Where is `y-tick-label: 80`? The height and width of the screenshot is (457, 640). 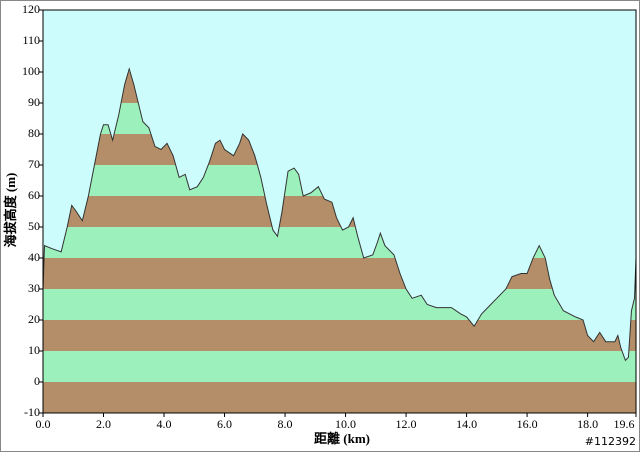 y-tick-label: 80 is located at coordinates (34, 133).